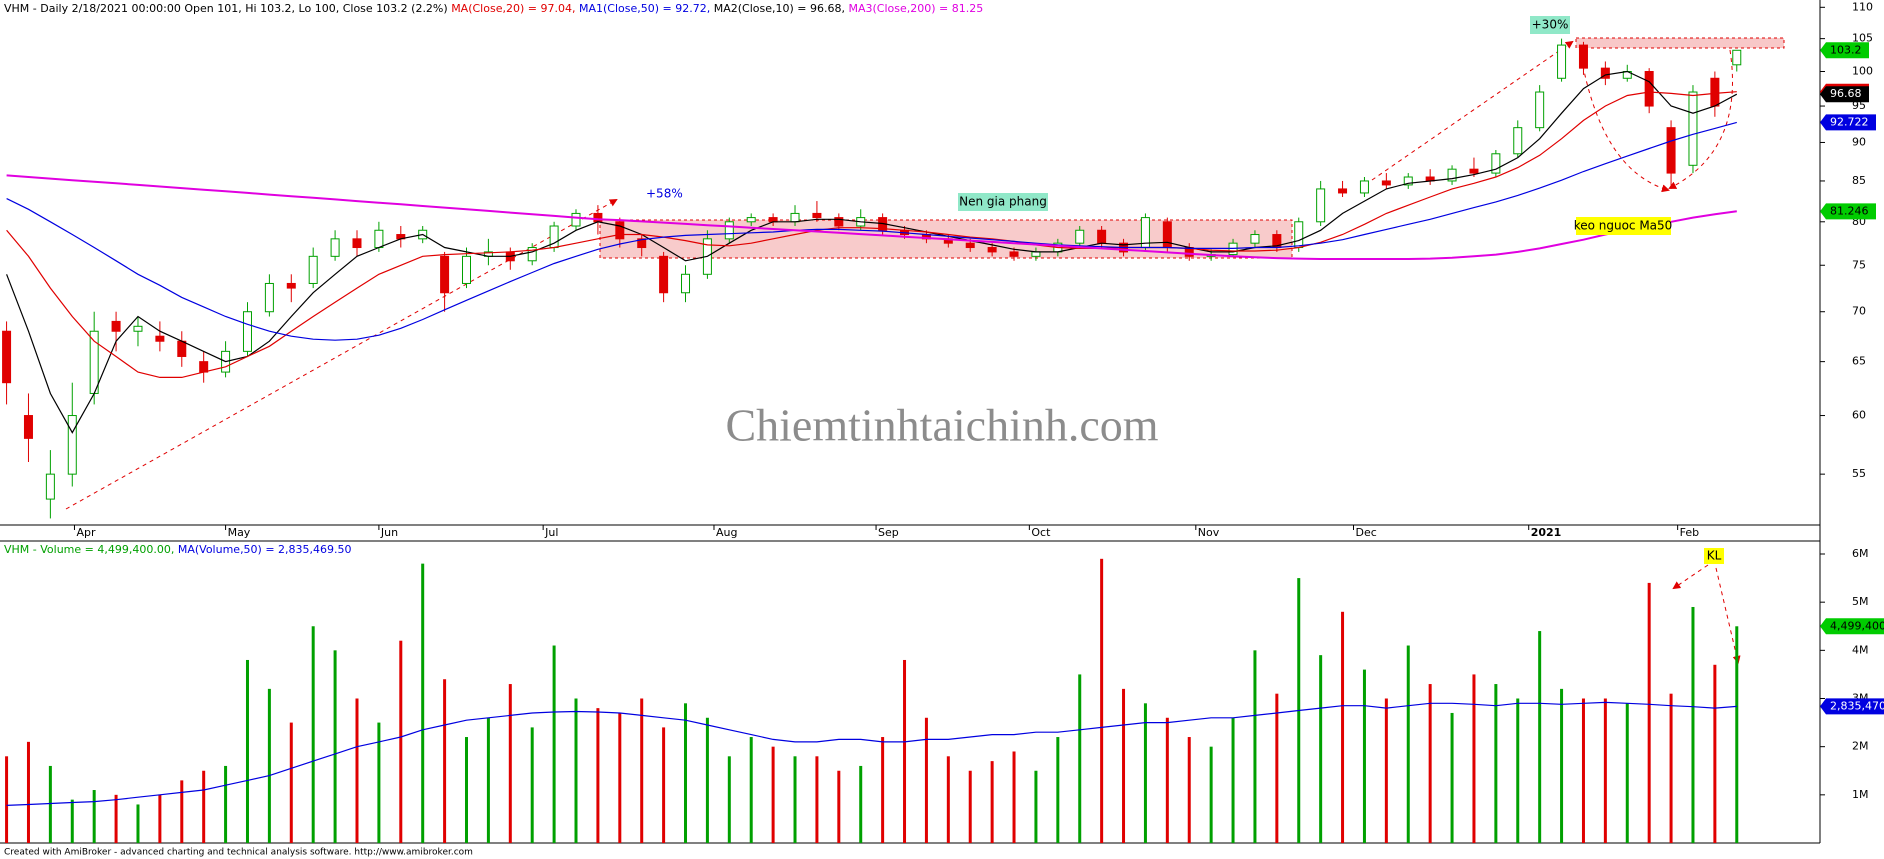 This screenshot has height=859, width=1884. What do you see at coordinates (265, 549) in the screenshot?
I see `header-part: MA(Volume,50) = 2,835,469.50` at bounding box center [265, 549].